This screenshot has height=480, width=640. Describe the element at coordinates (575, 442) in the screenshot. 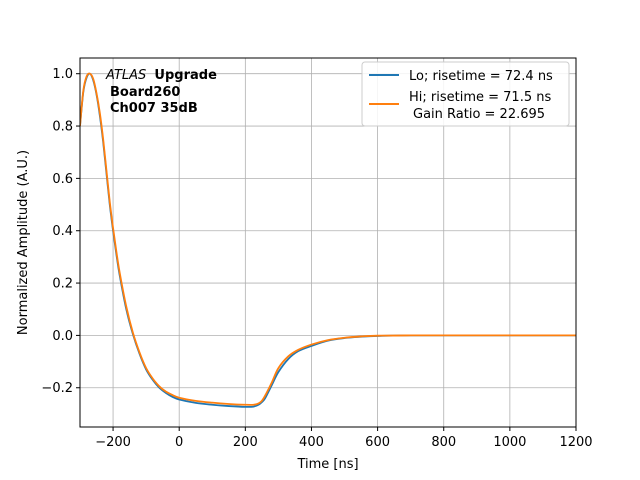

I see `x-tick-label: 1200` at that location.